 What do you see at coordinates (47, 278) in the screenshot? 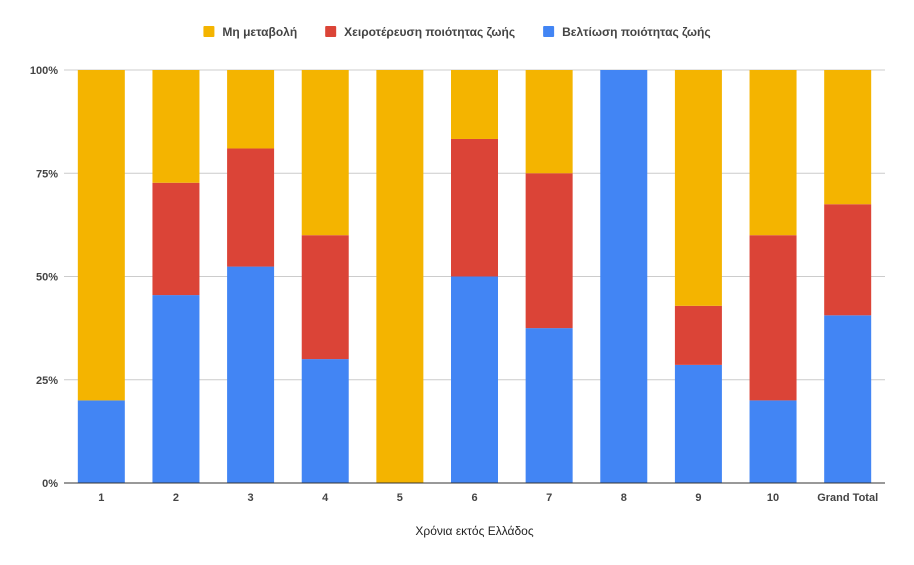
I see `y-tick-label: 50%` at bounding box center [47, 278].